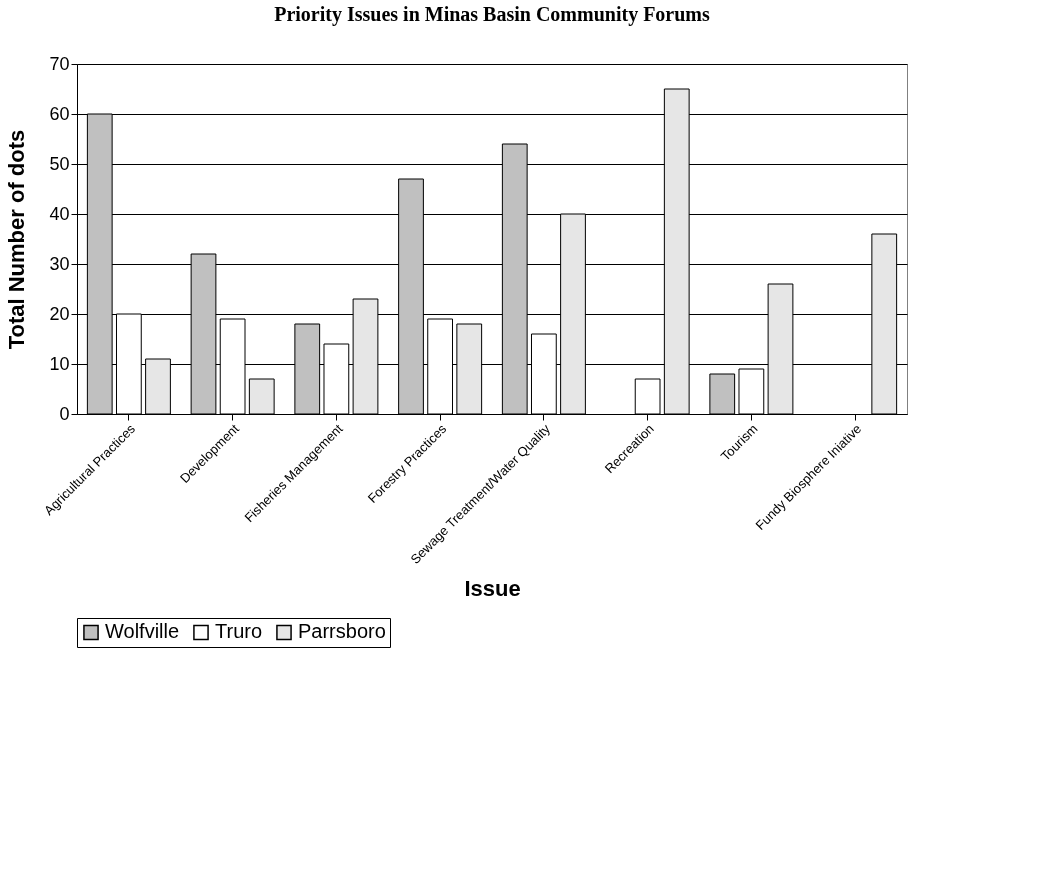 The image size is (1061, 880). I want to click on y-tick-label: 0, so click(64, 413).